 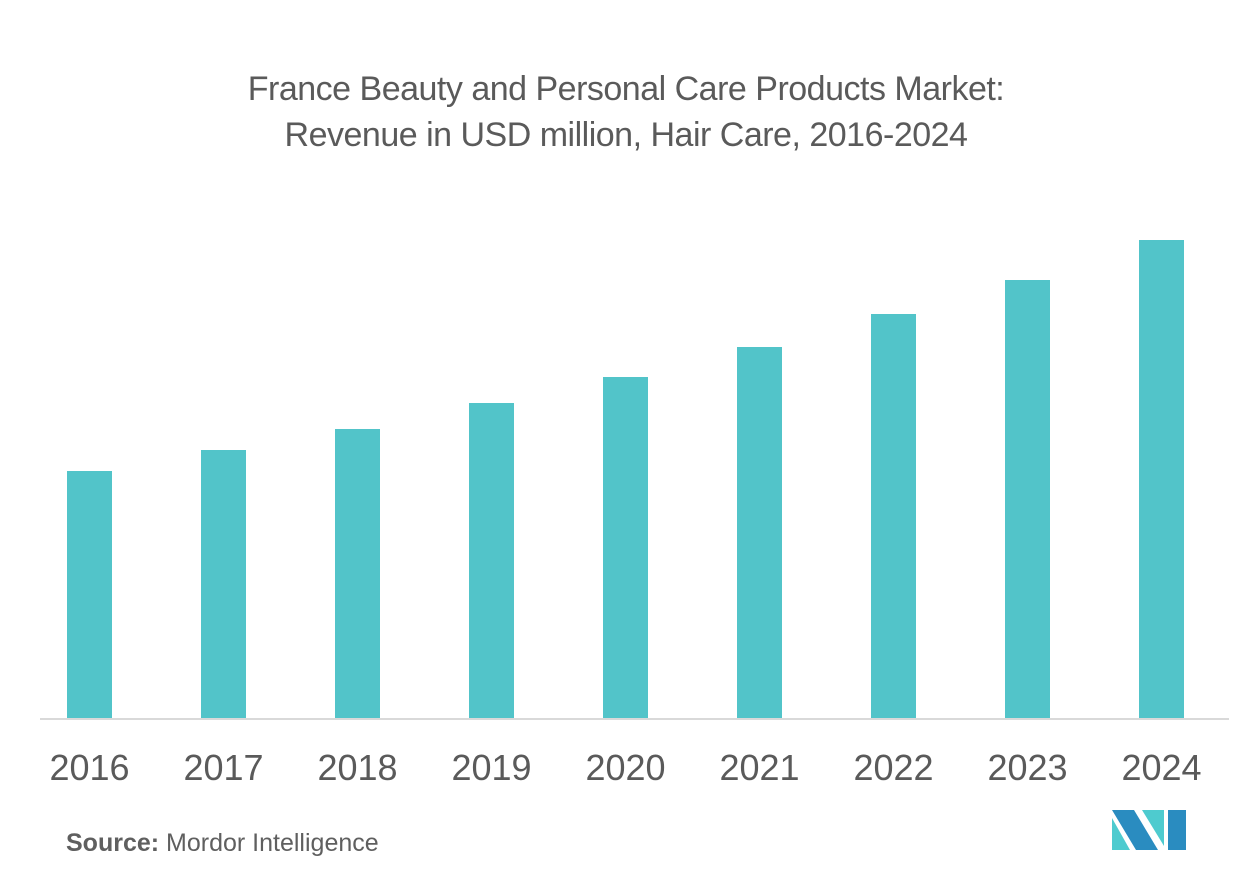 I want to click on logo-shape-light, so click(x=1121, y=834).